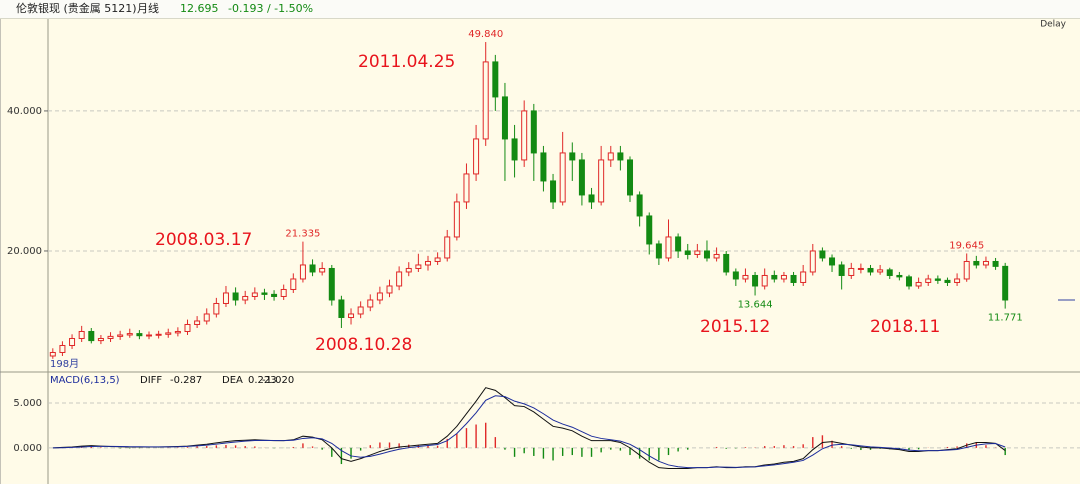  What do you see at coordinates (1005, 318) in the screenshot?
I see `extreme-label: 11.771` at bounding box center [1005, 318].